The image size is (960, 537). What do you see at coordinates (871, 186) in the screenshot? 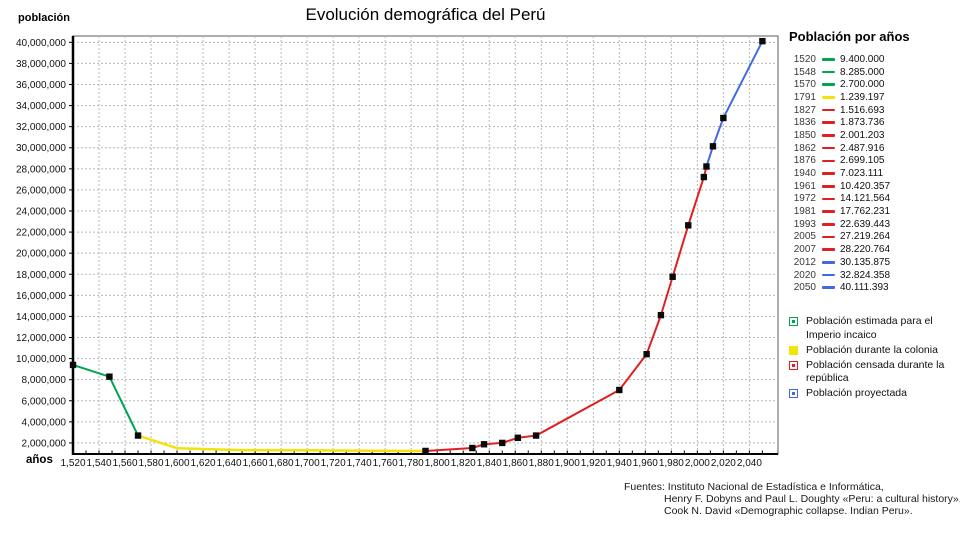
I see `legend-year-row: 1961 10.420.357` at bounding box center [871, 186].